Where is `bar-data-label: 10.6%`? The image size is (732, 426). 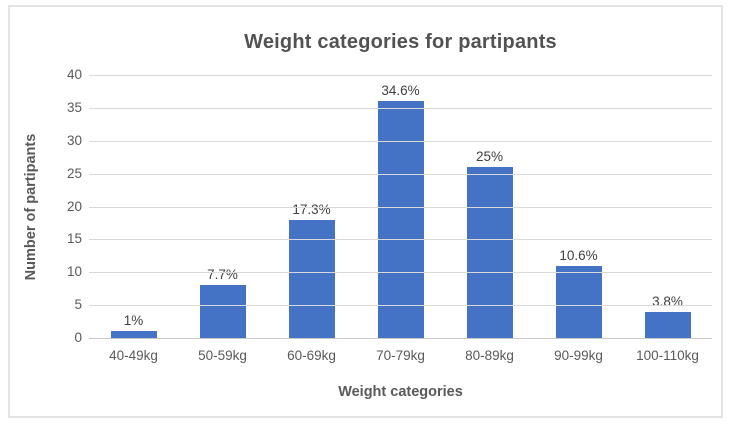 bar-data-label: 10.6% is located at coordinates (578, 255).